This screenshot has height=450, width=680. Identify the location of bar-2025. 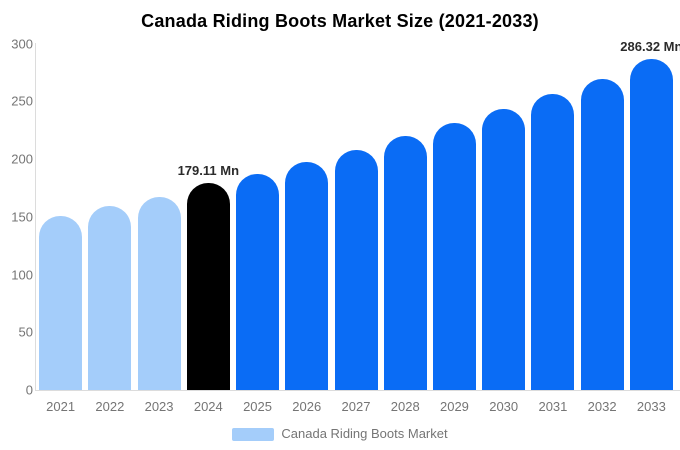
(258, 282).